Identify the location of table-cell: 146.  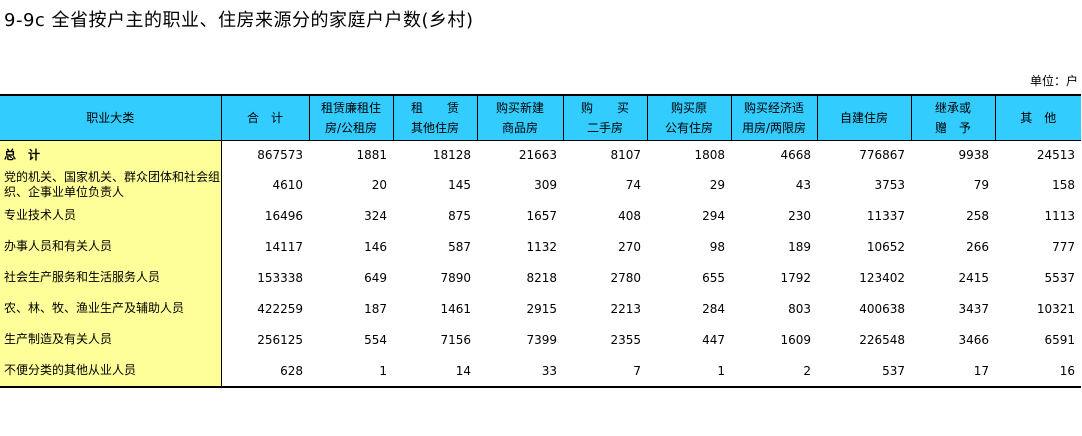
(375, 246).